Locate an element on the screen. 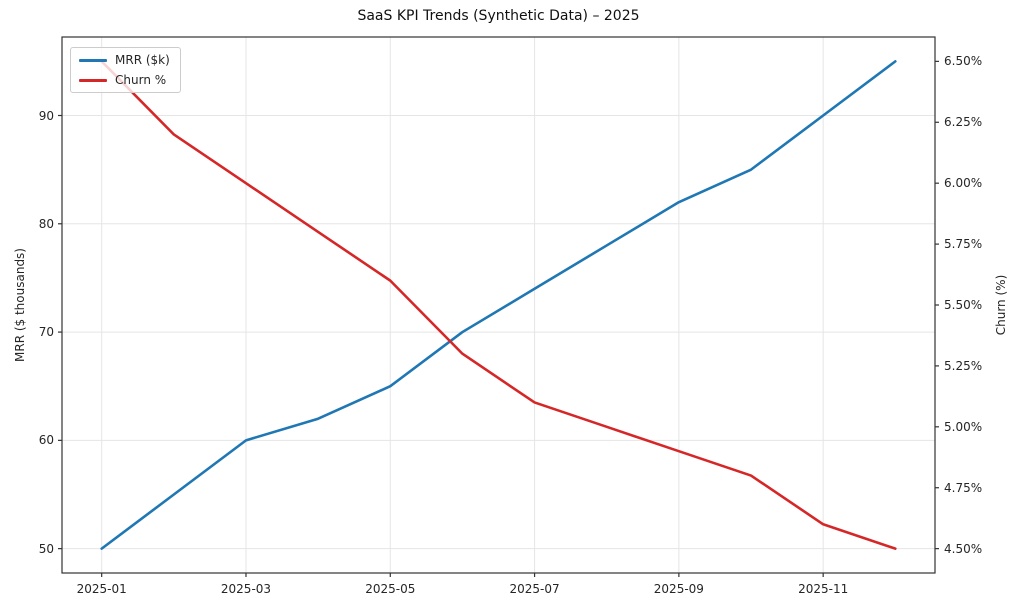 The width and height of the screenshot is (1024, 614). left-y-tick-label: 80 is located at coordinates (46, 223).